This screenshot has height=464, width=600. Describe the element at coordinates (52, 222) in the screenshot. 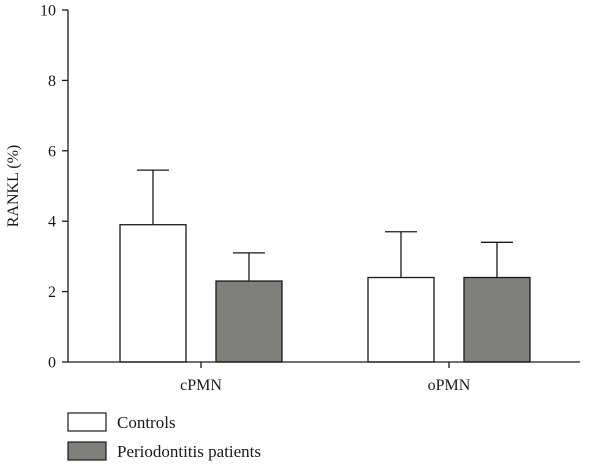

I see `y-tick-label: 4` at that location.